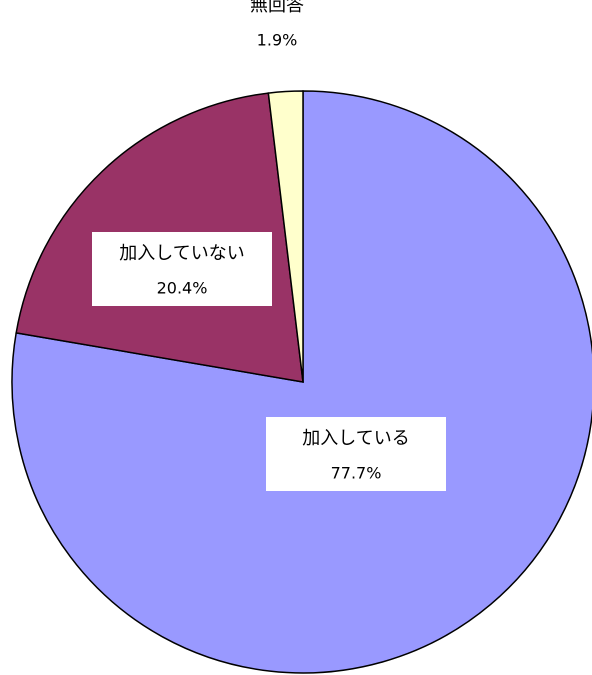 The height and width of the screenshot is (675, 592). What do you see at coordinates (356, 473) in the screenshot?
I see `slice-value: 77.7%` at bounding box center [356, 473].